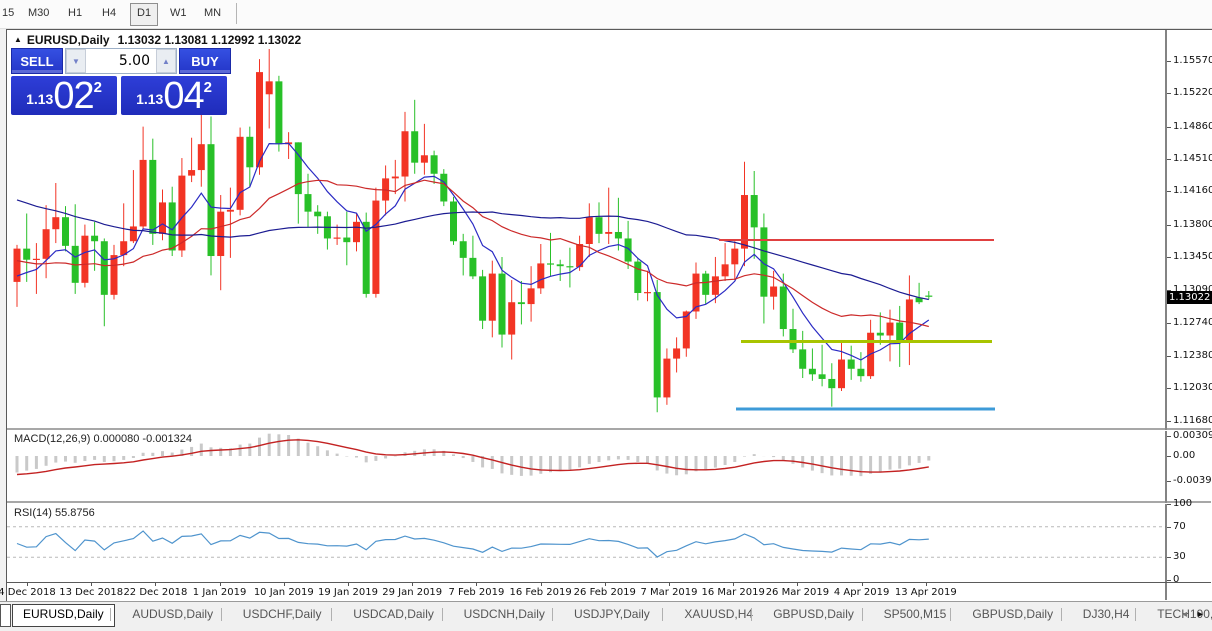 This screenshot has height=631, width=1212. What do you see at coordinates (1169, 558) in the screenshot?
I see `rsi-axis-tick` at bounding box center [1169, 558].